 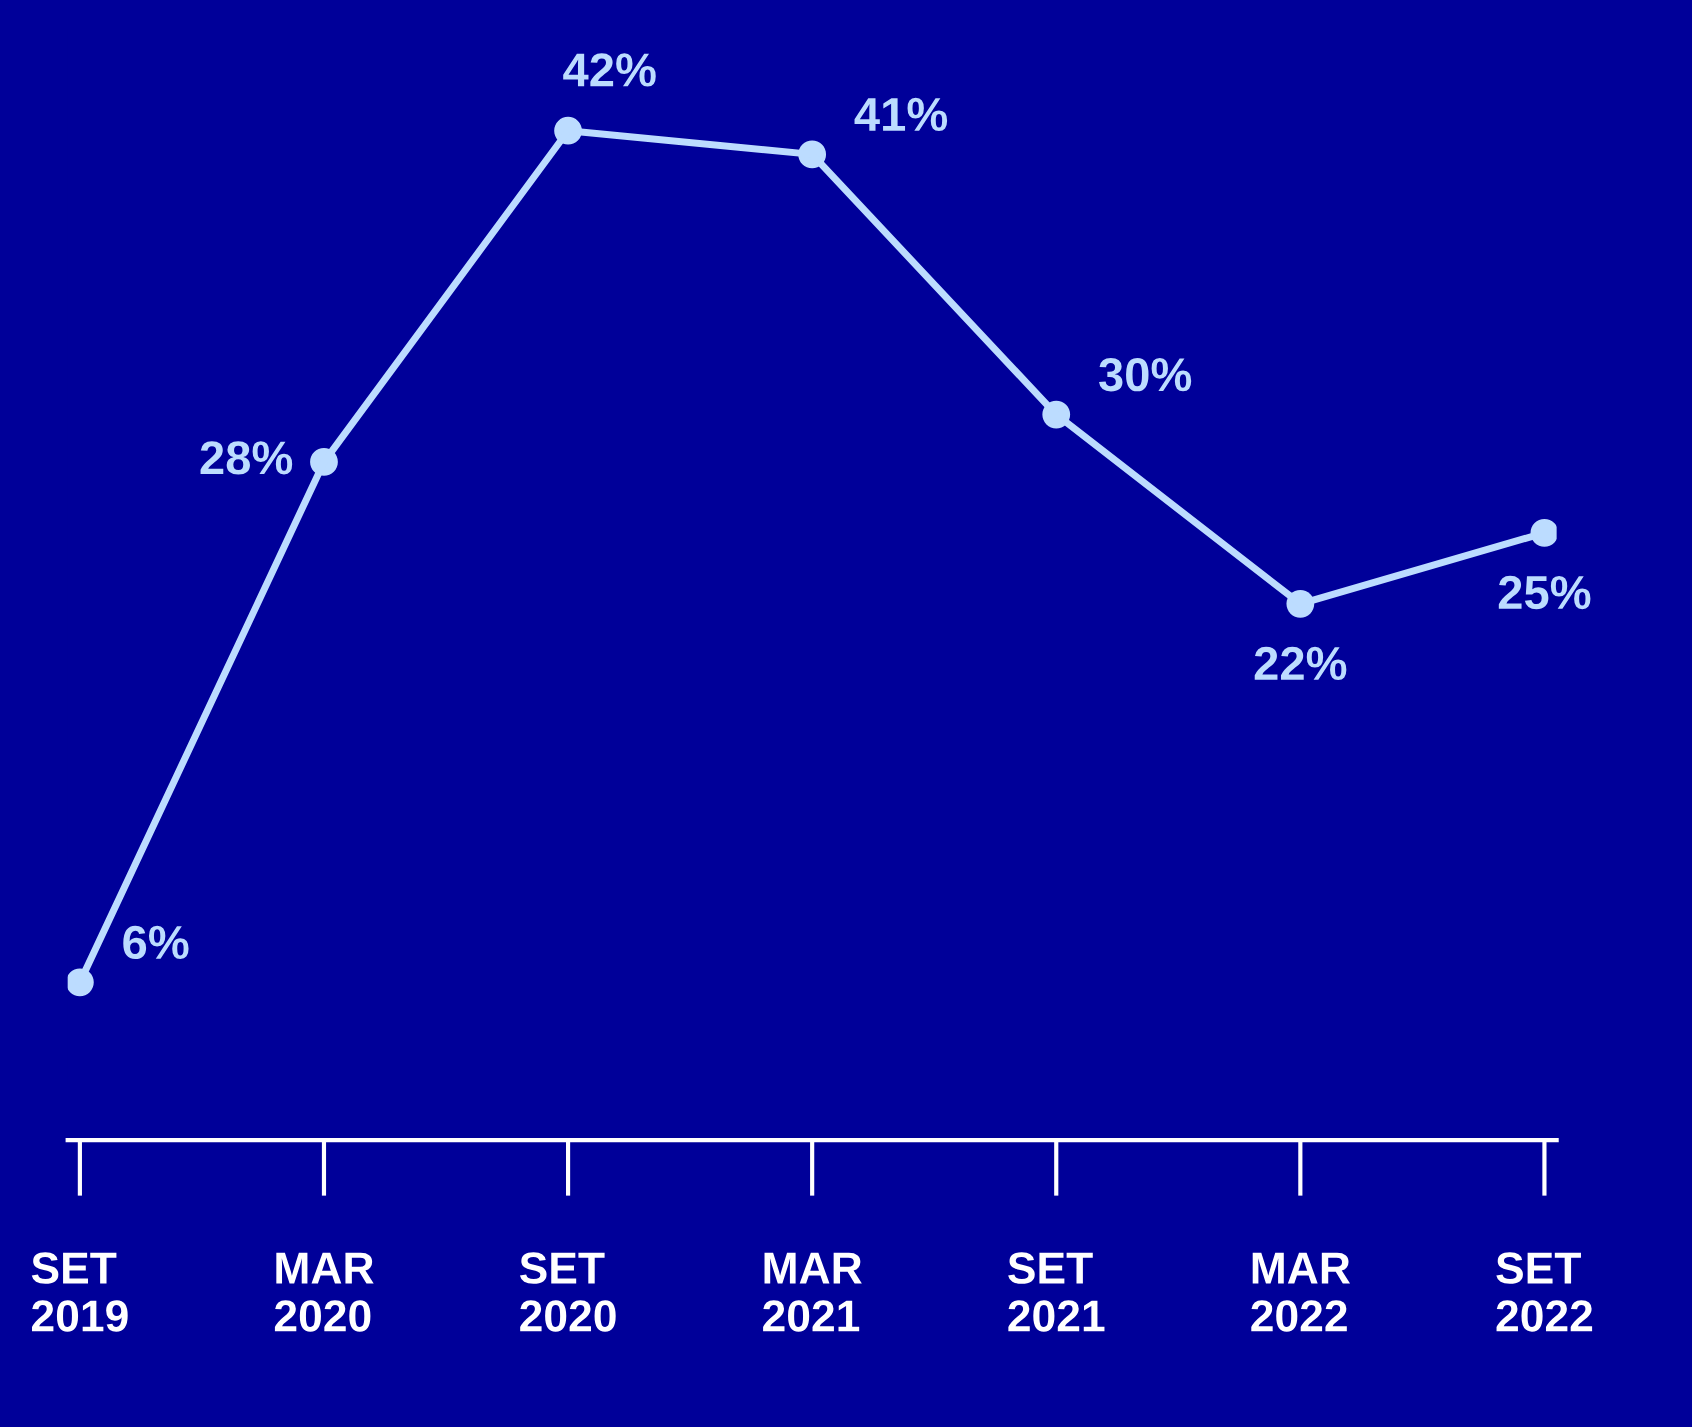 I want to click on data-label: 42%, so click(x=609, y=70).